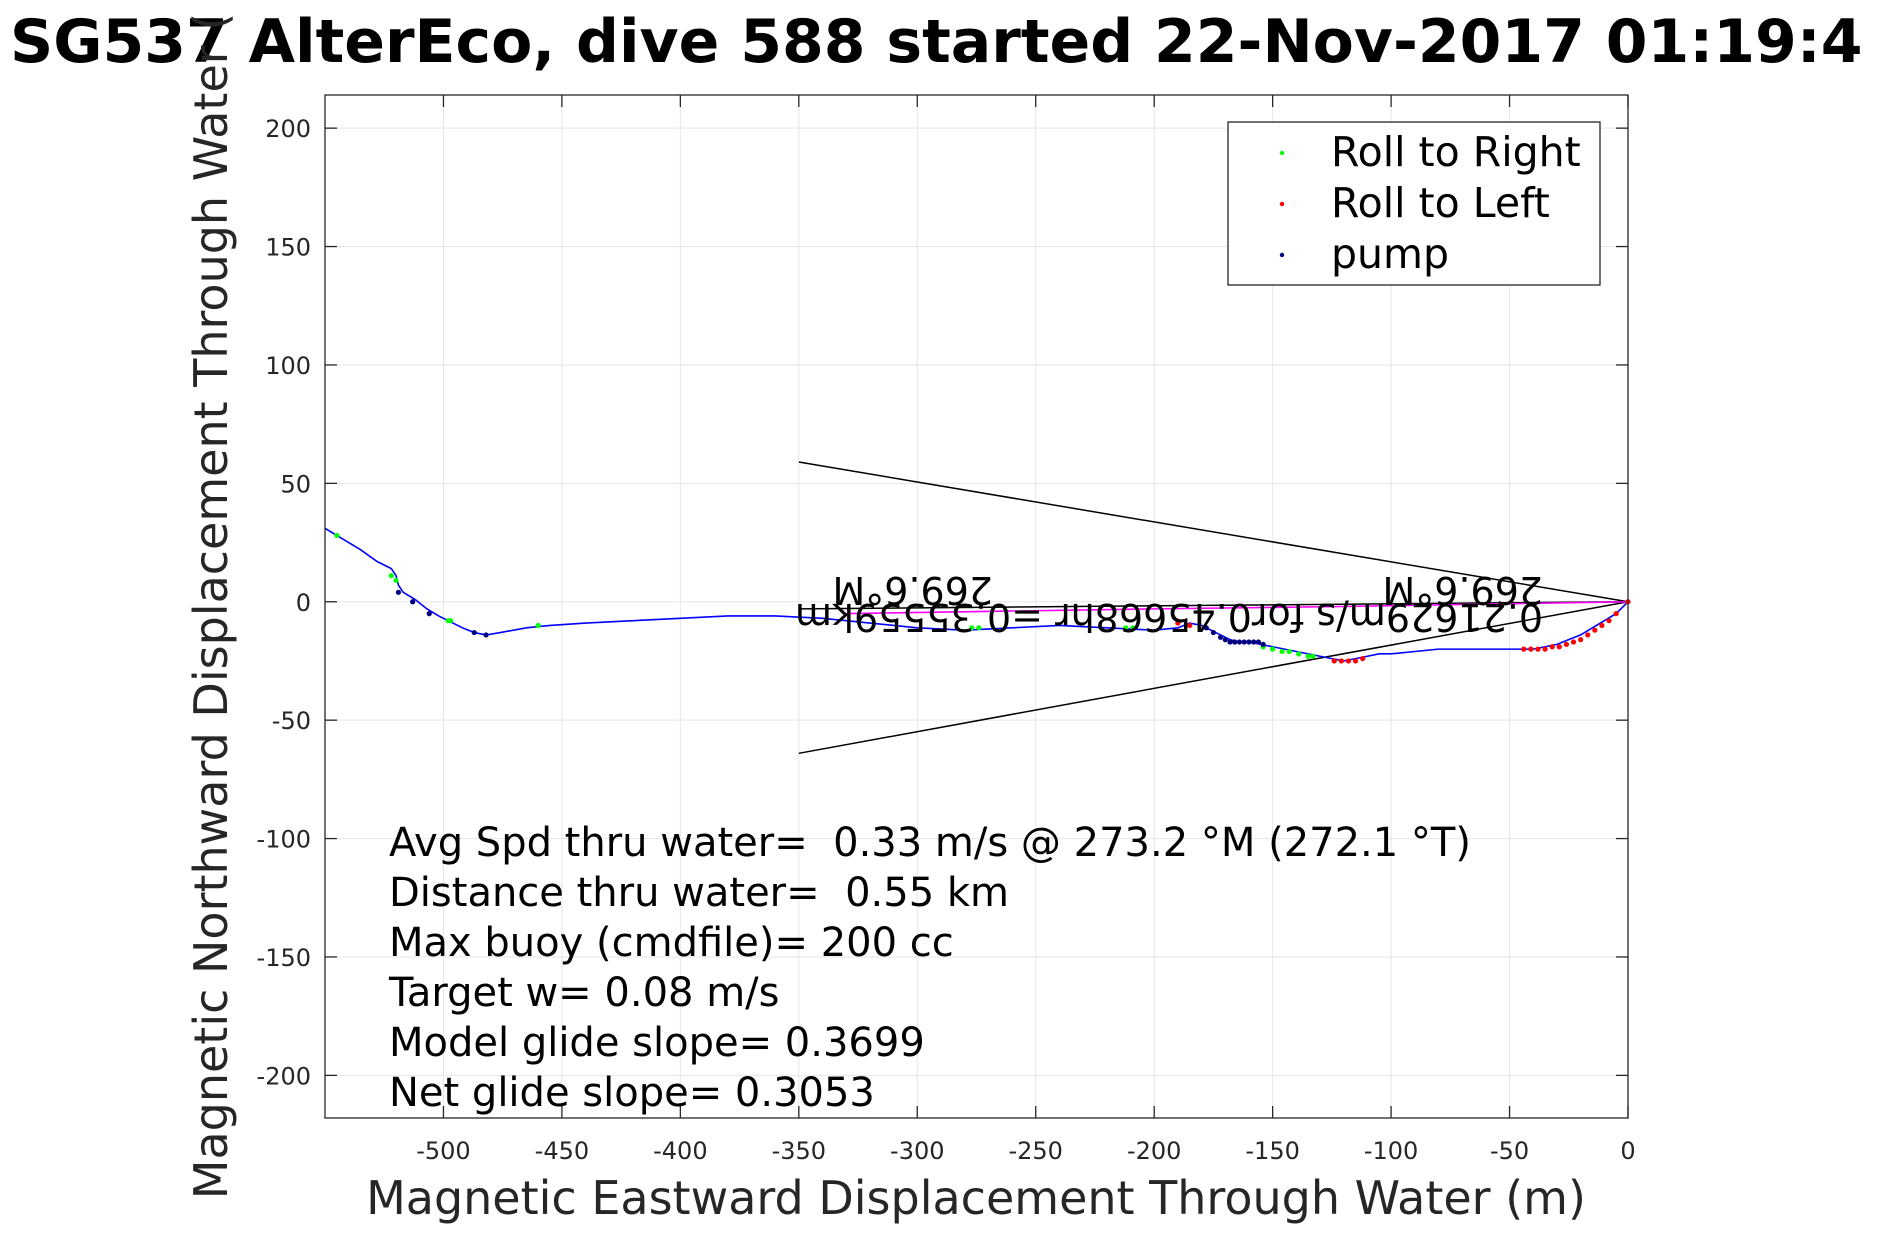  I want to click on x-tick-label: -50, so click(1509, 1151).